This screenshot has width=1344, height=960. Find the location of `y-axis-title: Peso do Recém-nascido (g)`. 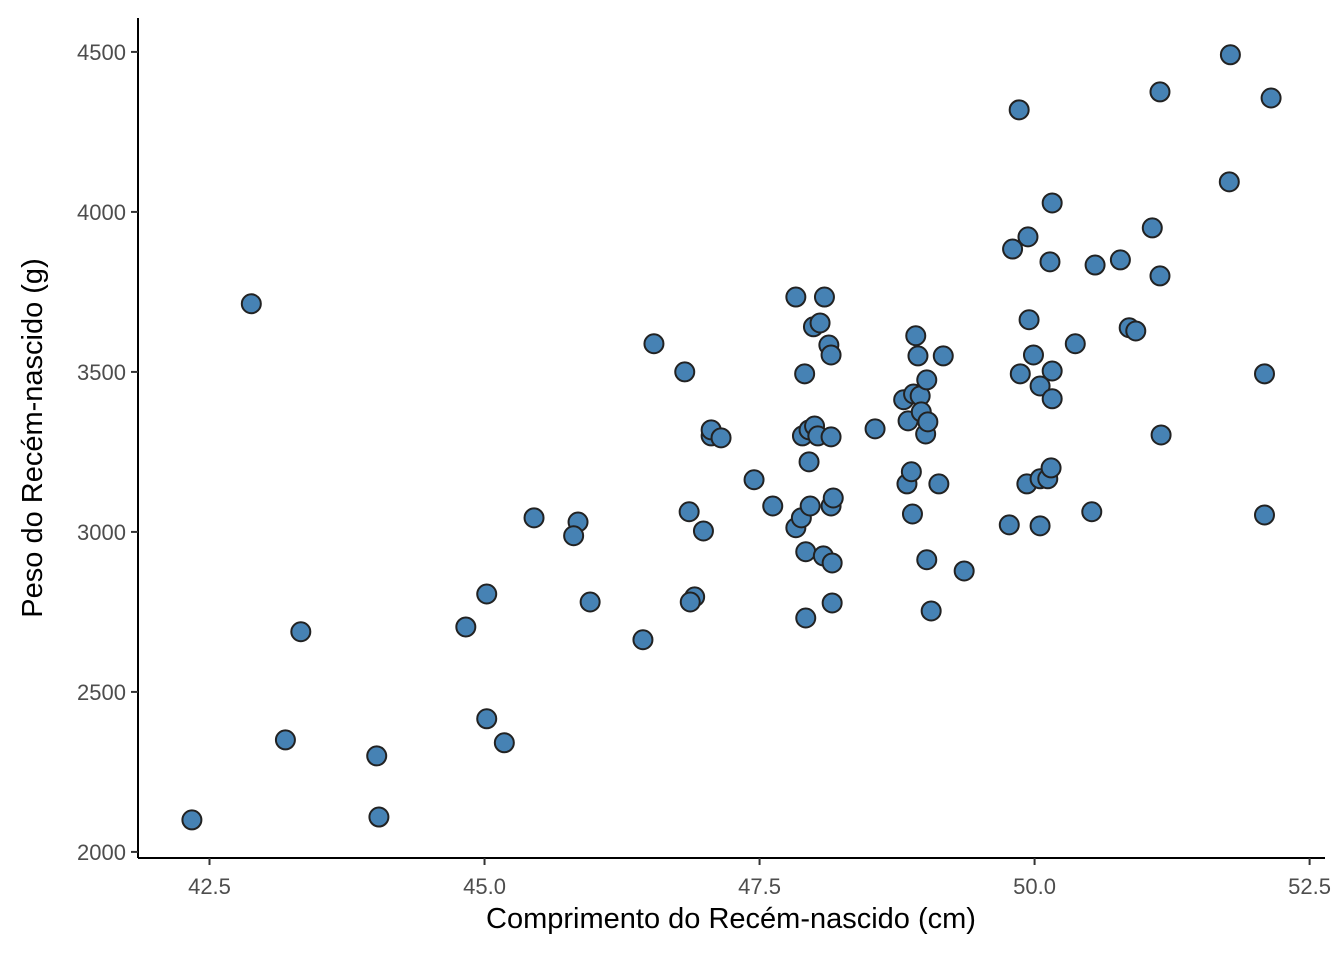

y-axis-title: Peso do Recém-nascido (g) is located at coordinates (33, 437).